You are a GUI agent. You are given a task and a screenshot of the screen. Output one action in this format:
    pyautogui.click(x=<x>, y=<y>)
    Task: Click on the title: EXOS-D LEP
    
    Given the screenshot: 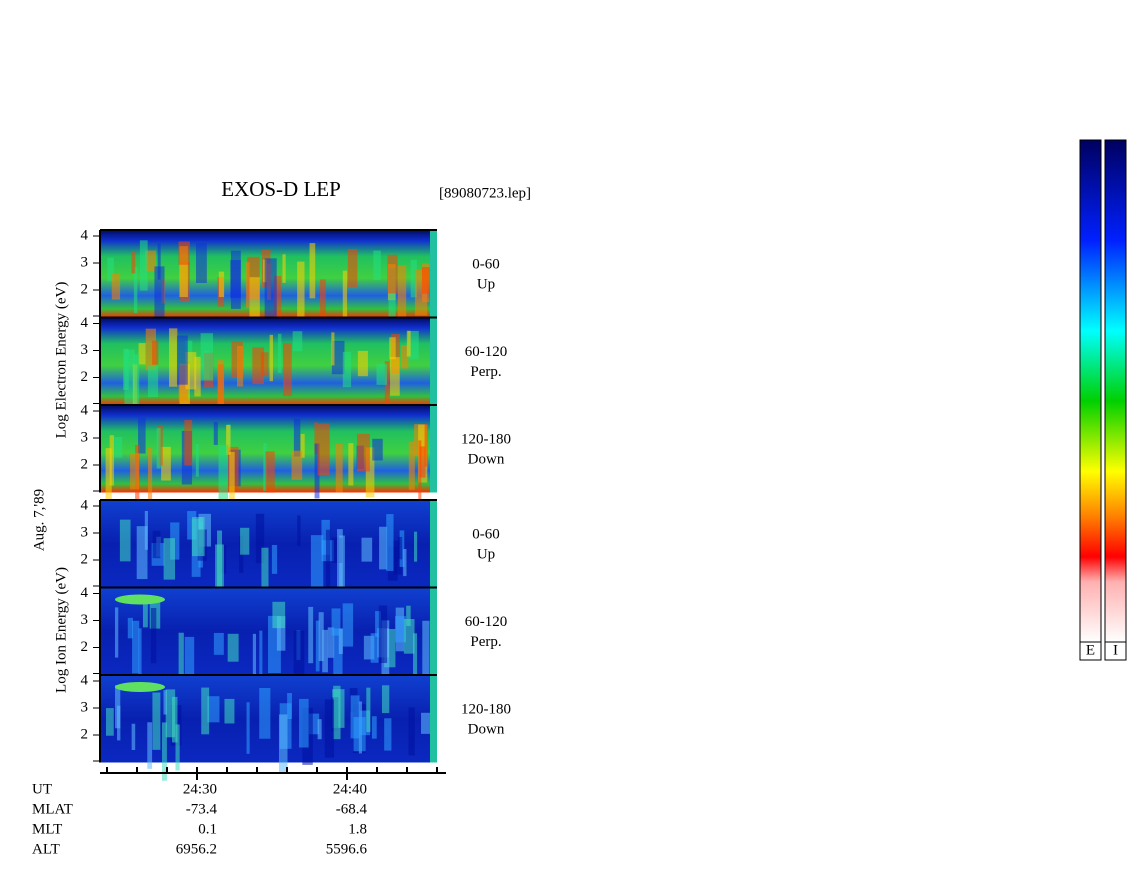 What is the action you would take?
    pyautogui.click(x=281, y=189)
    